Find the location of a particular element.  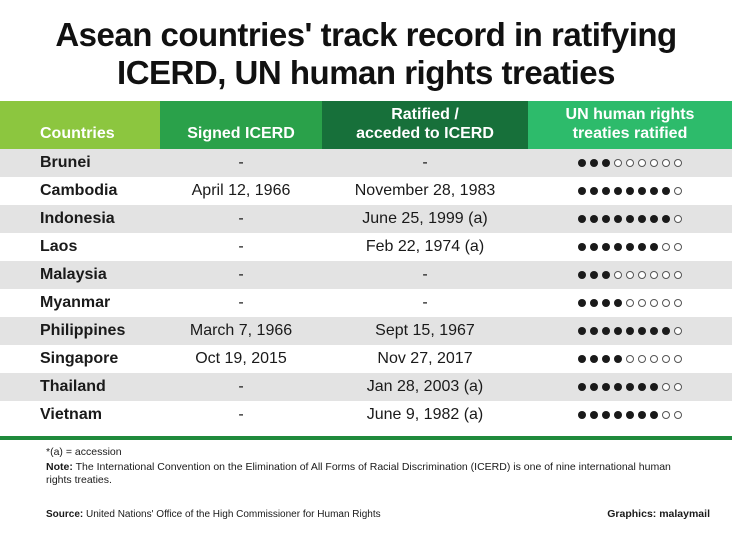

graphics-credit: Graphics: malaymail is located at coordinates (658, 514).